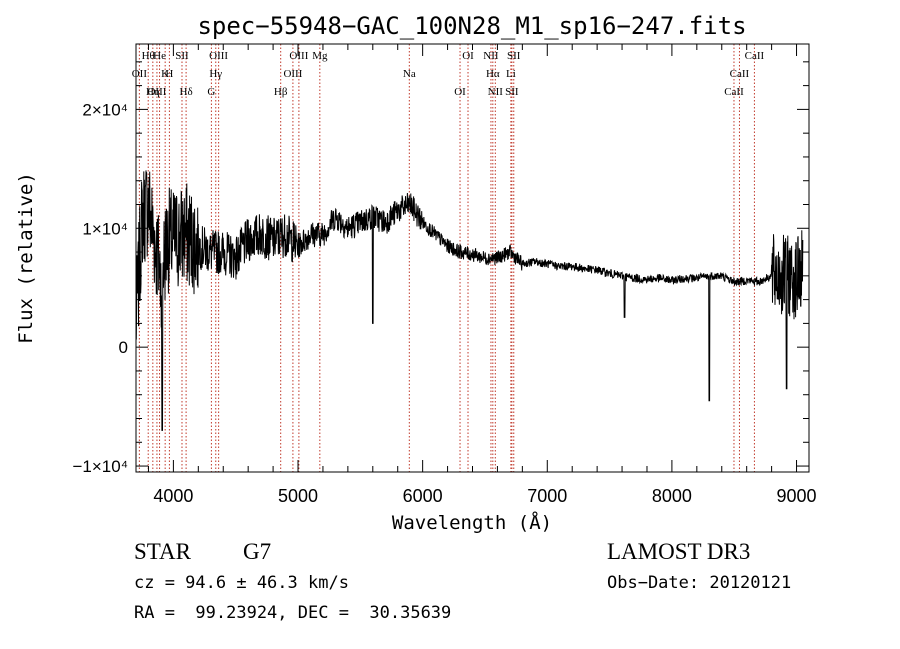 The image size is (900, 649). Describe the element at coordinates (105, 228) in the screenshot. I see `y-tick-label: 1×10⁴` at that location.